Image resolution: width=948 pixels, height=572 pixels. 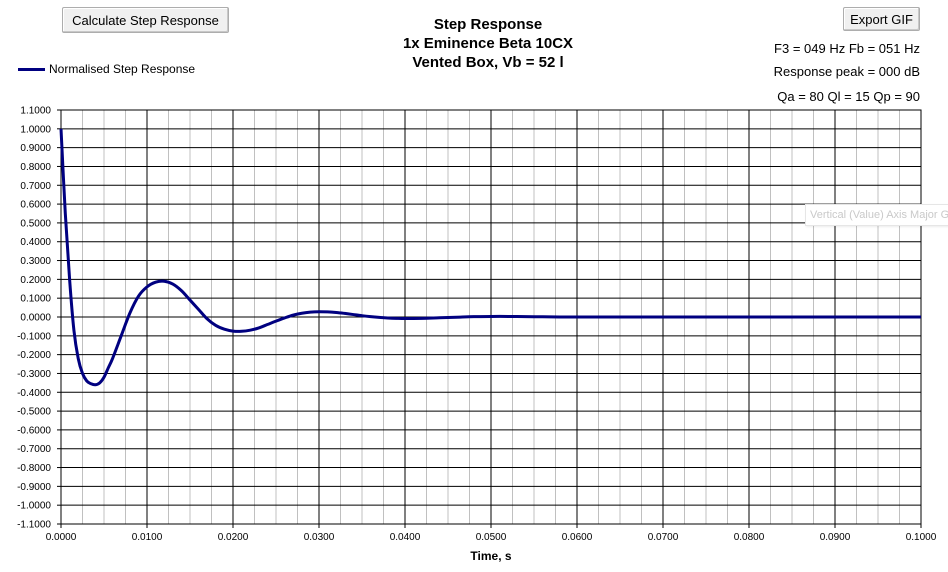 What do you see at coordinates (34, 449) in the screenshot?
I see `y-tick-label: -0.7000` at bounding box center [34, 449].